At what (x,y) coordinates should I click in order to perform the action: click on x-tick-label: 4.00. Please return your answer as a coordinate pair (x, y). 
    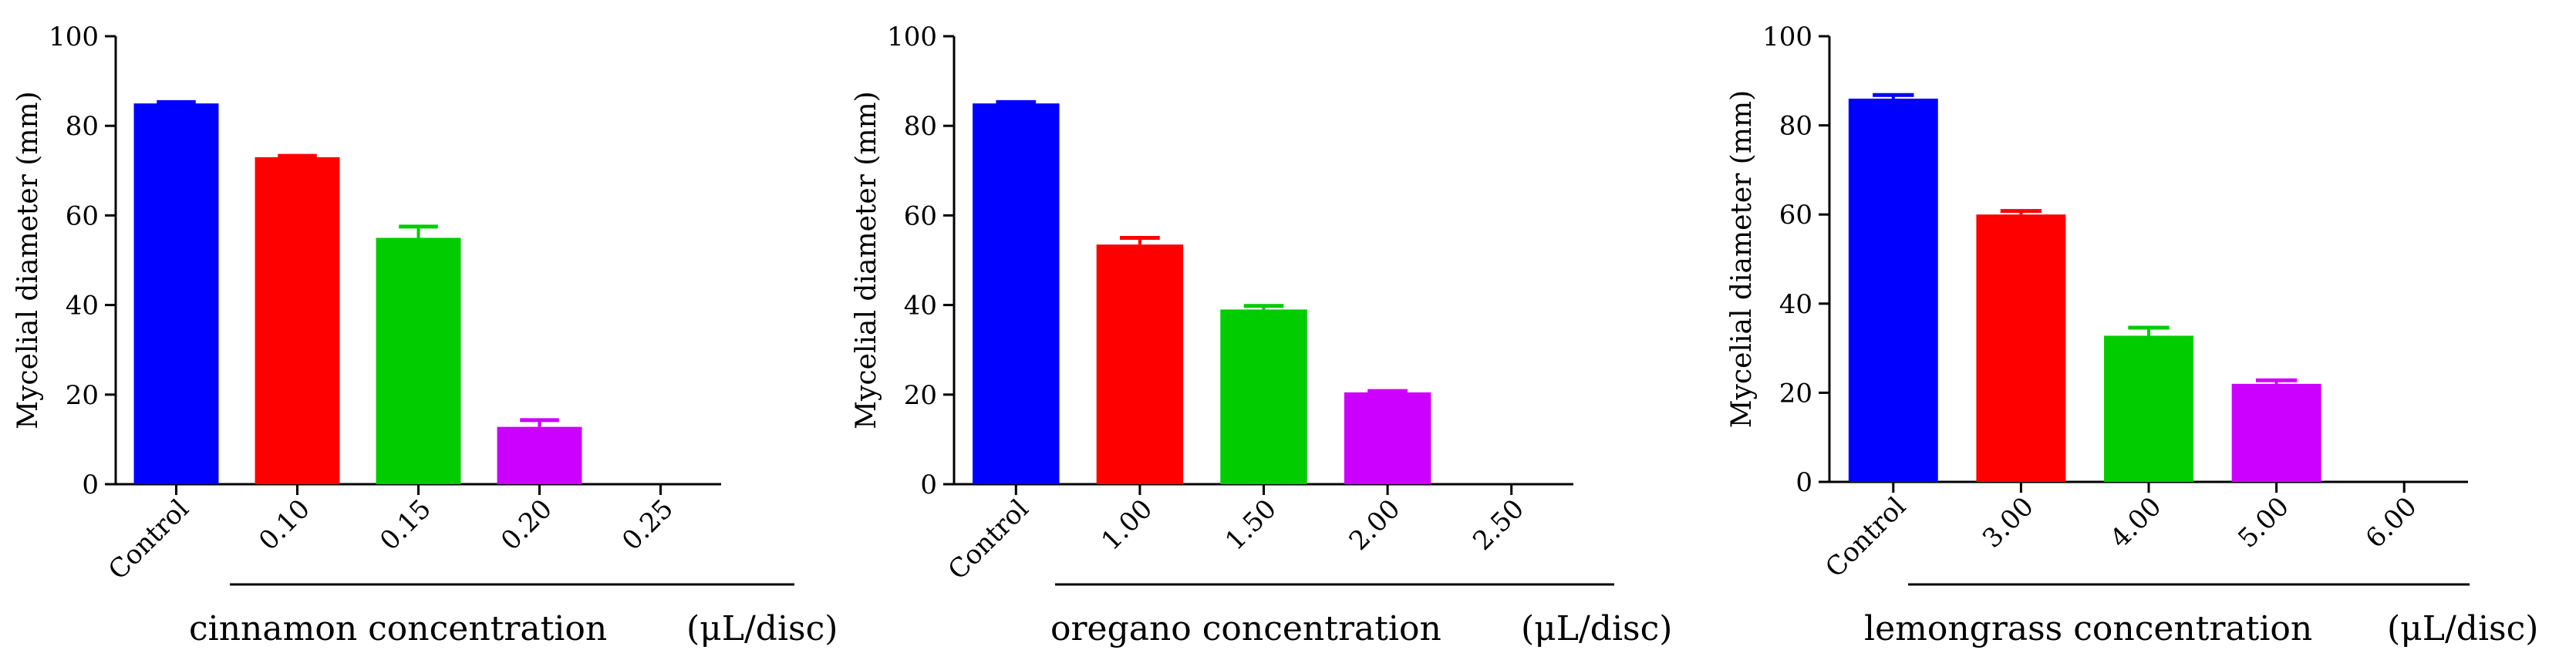
    Looking at the image, I should click on (2136, 522).